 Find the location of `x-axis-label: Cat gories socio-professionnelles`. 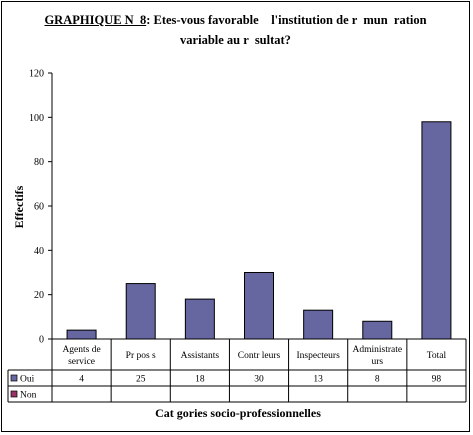

x-axis-label: Cat gories socio-professionnelles is located at coordinates (238, 413).